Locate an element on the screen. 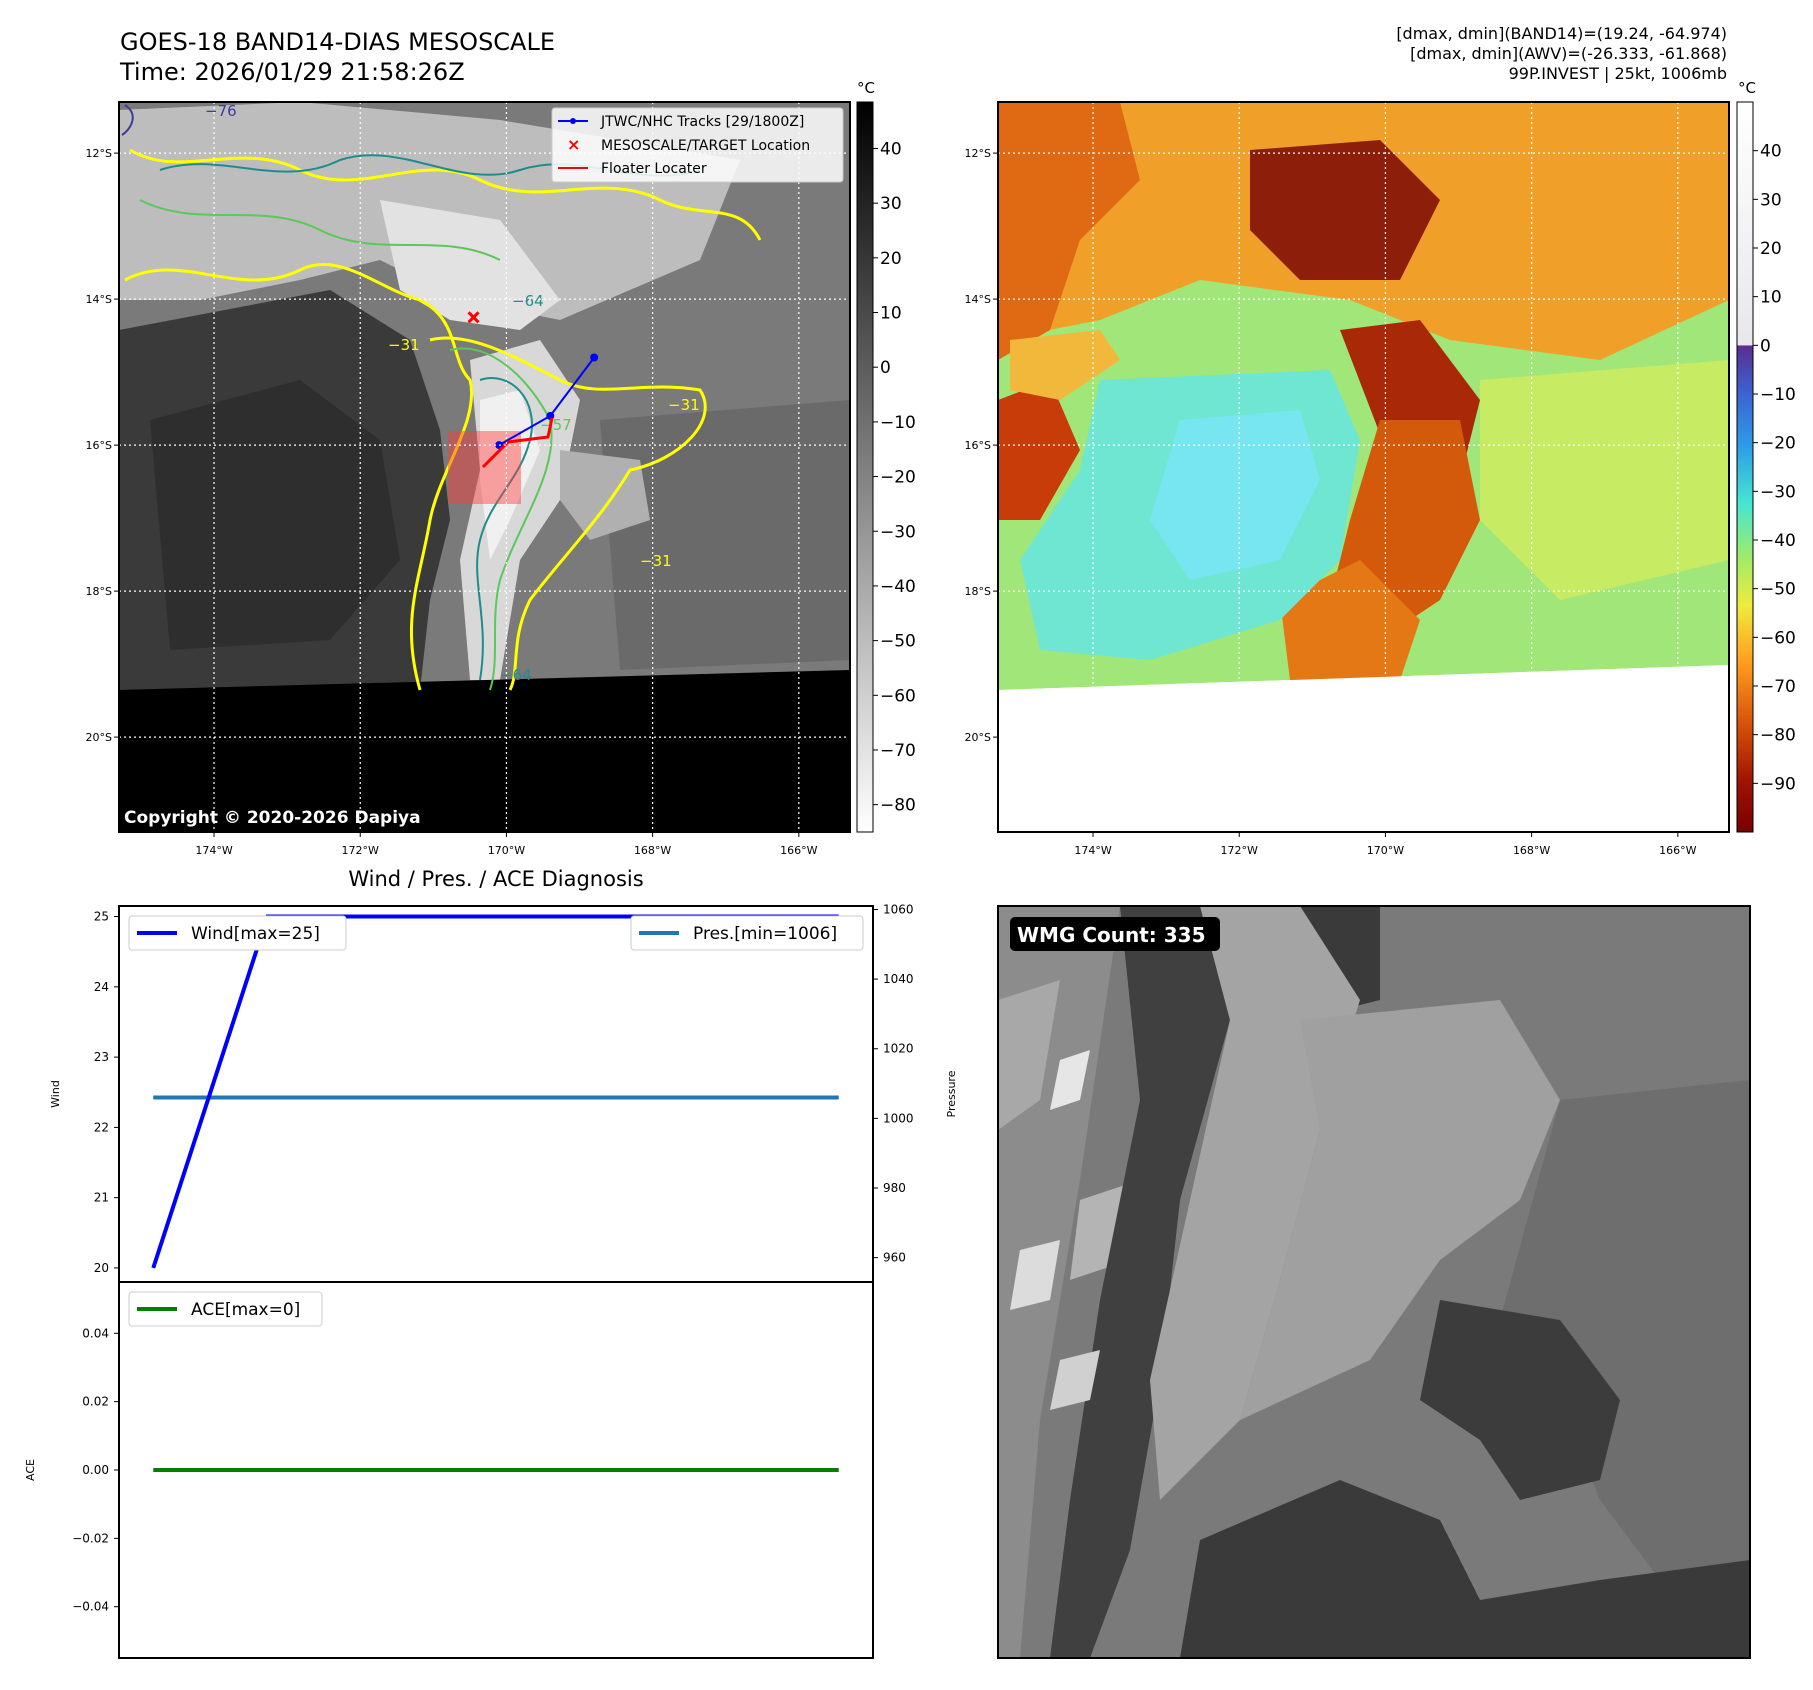 The width and height of the screenshot is (1813, 1690). cbar-tick-label: −50 is located at coordinates (1778, 590).